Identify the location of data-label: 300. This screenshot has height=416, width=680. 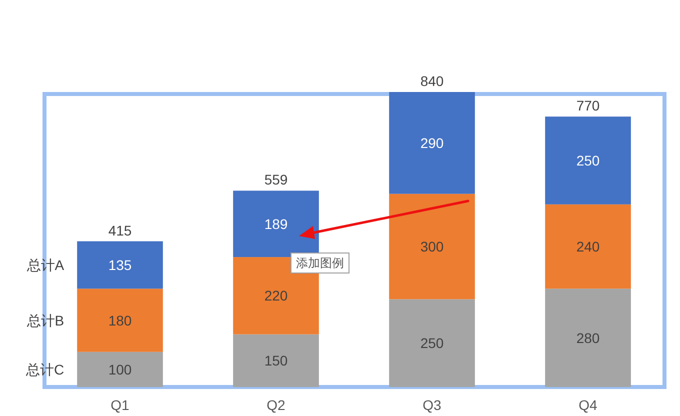
(432, 246).